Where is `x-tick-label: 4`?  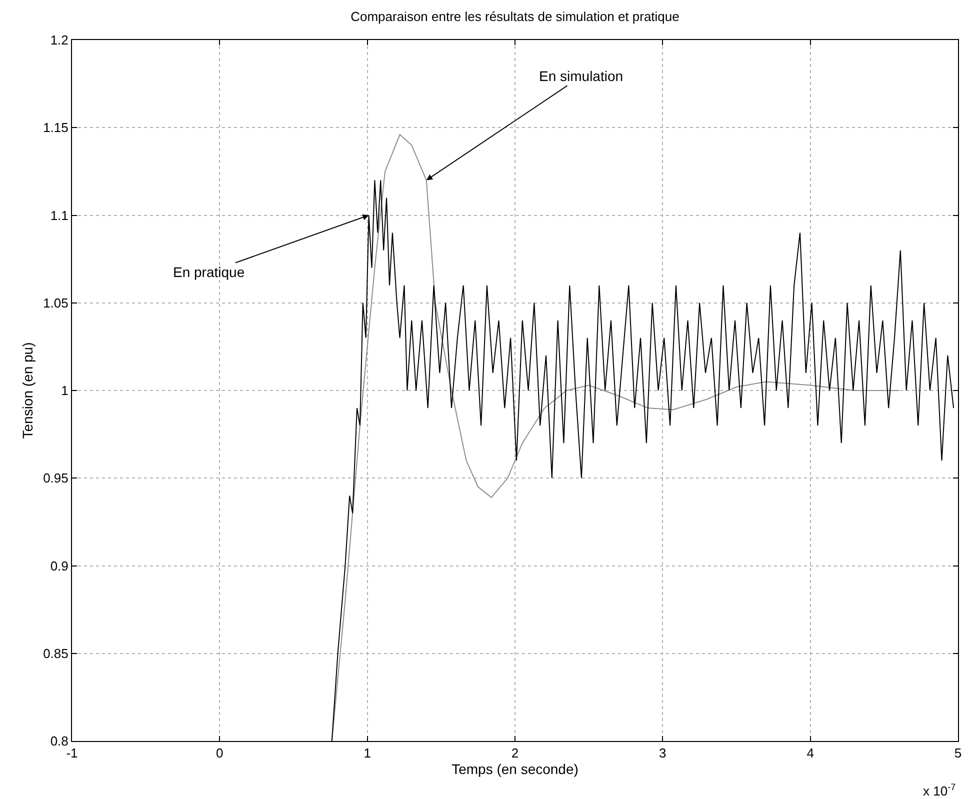 x-tick-label: 4 is located at coordinates (810, 753).